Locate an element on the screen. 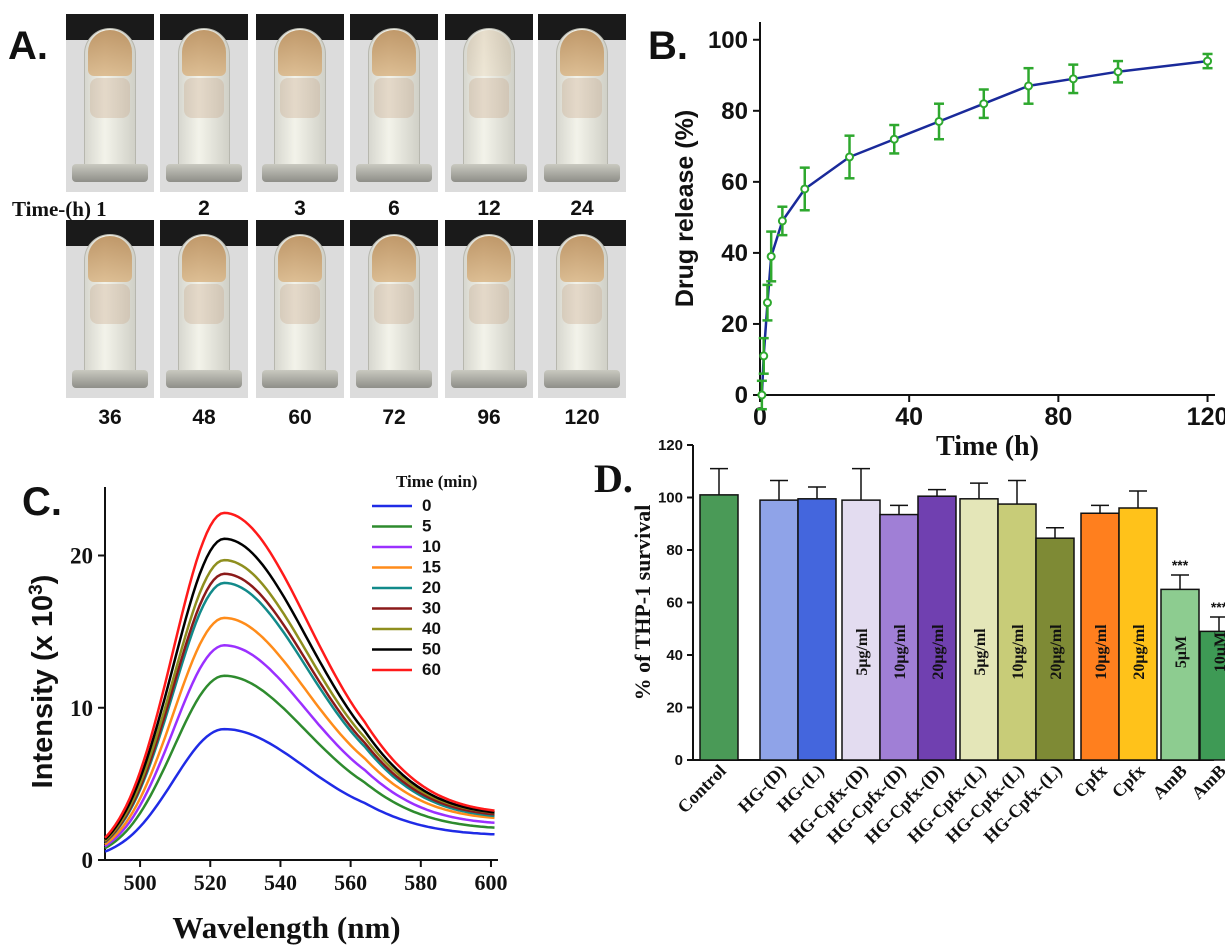  legend-label: 0 is located at coordinates (426, 505).